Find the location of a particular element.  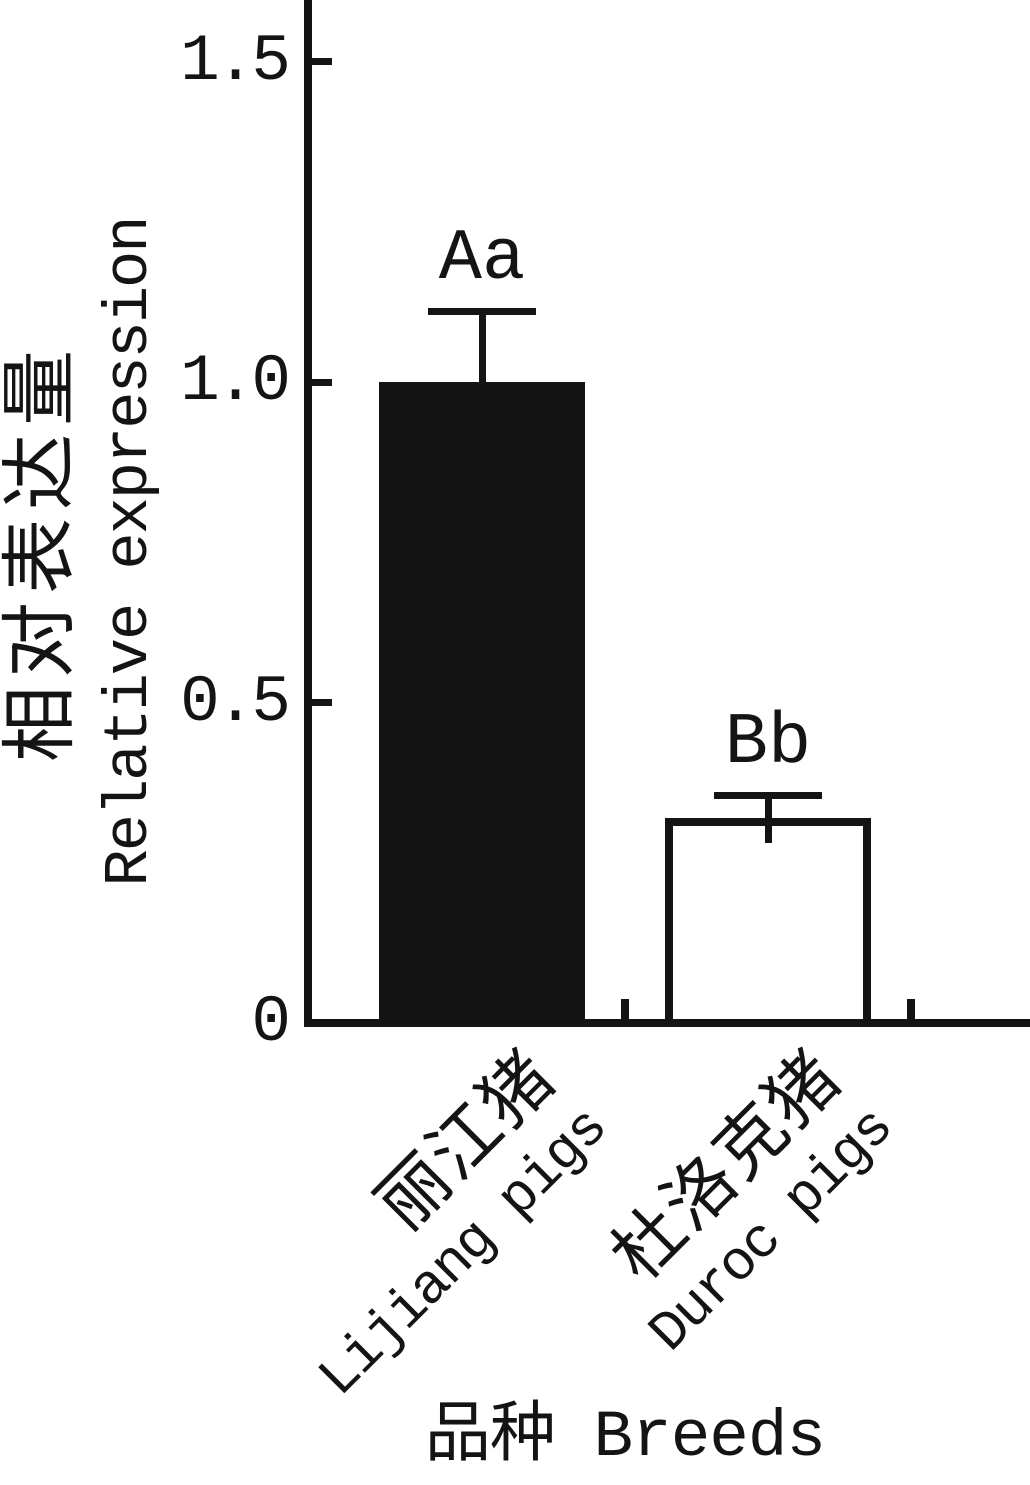

bar-lijiang-pigs is located at coordinates (482, 704).